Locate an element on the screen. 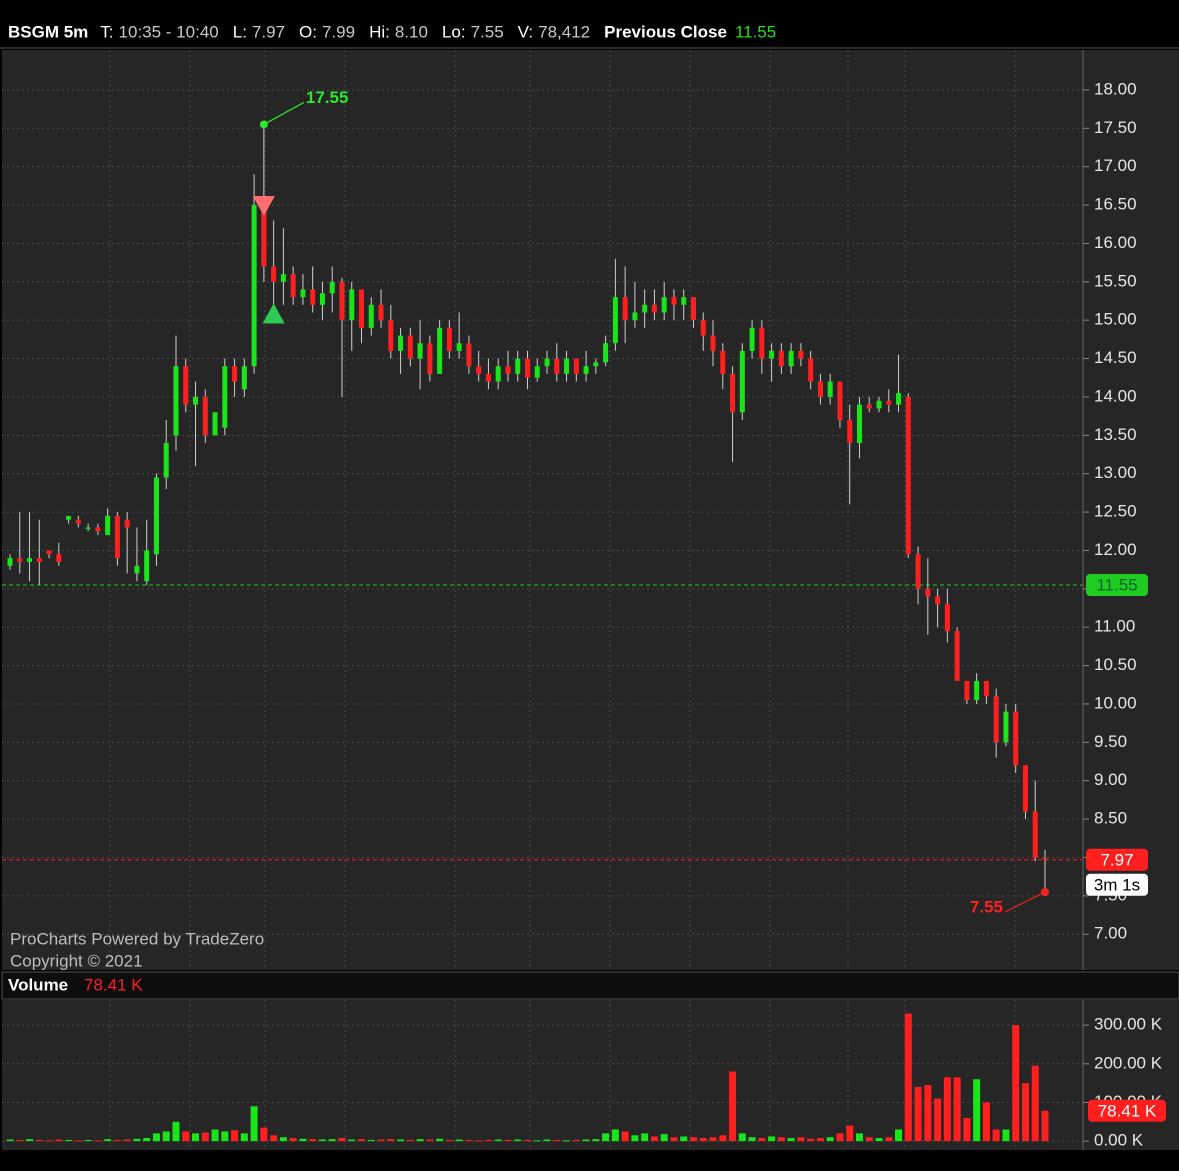 This screenshot has width=1179, height=1171. annotation-leader is located at coordinates (1025, 902).